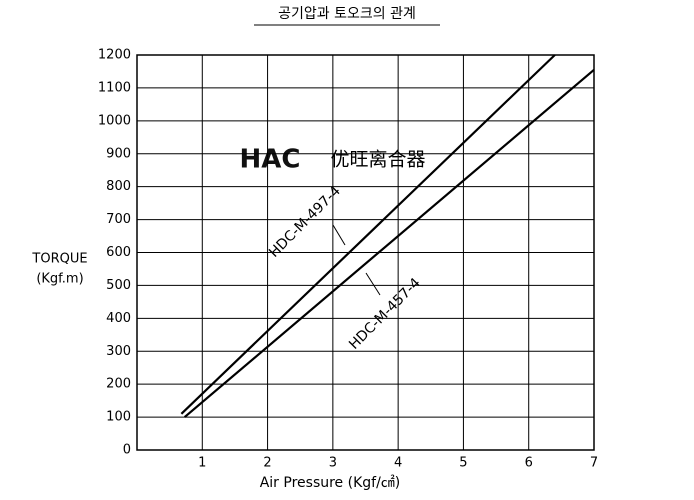 Image resolution: width=694 pixels, height=500 pixels. Describe the element at coordinates (114, 55) in the screenshot. I see `y-tick-label: 1200` at that location.